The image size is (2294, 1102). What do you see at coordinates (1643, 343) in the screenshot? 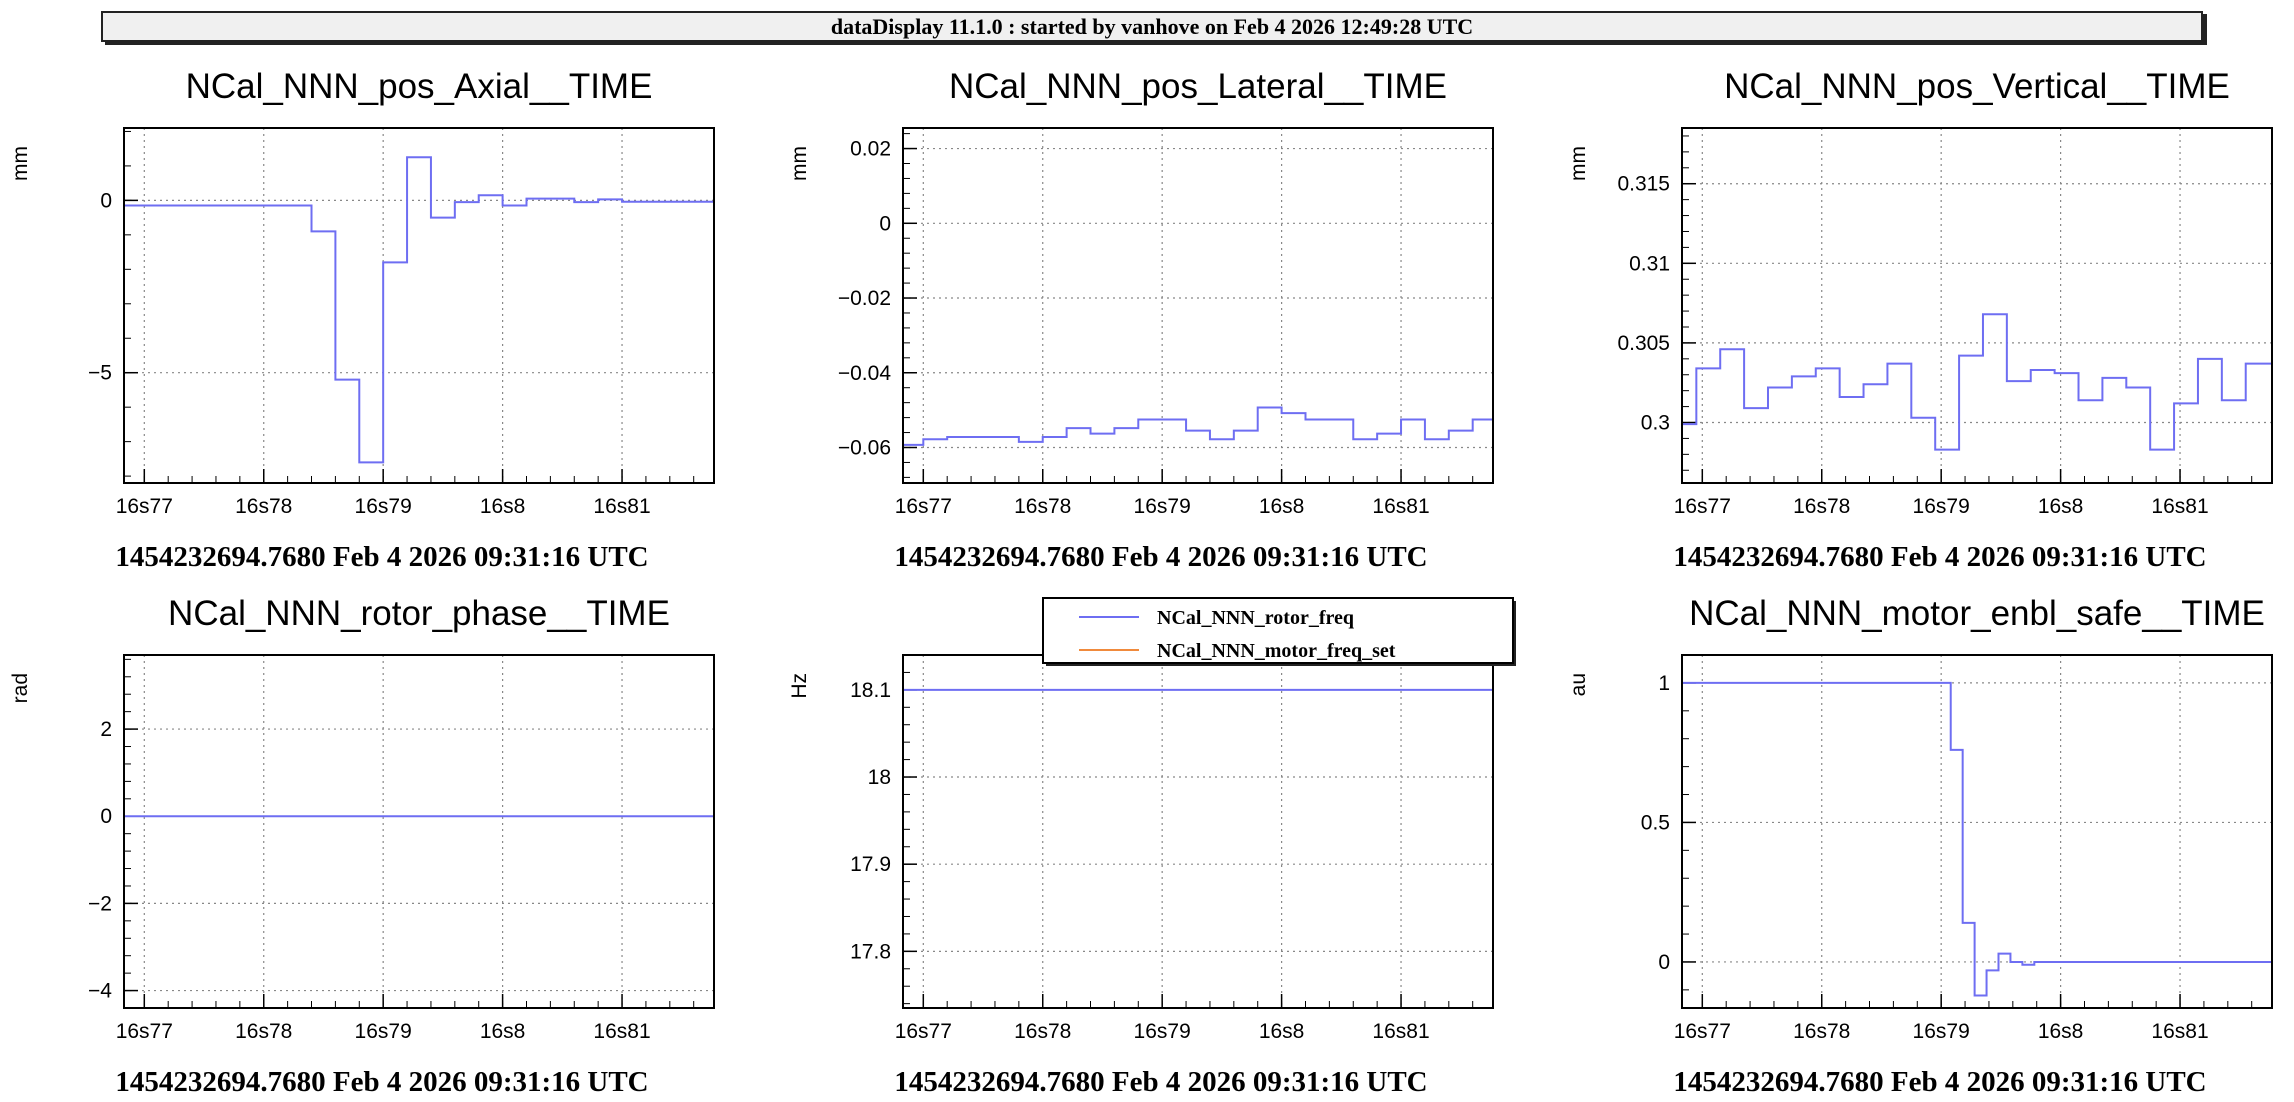
I see `y-tick-label: 0.305` at bounding box center [1643, 343].